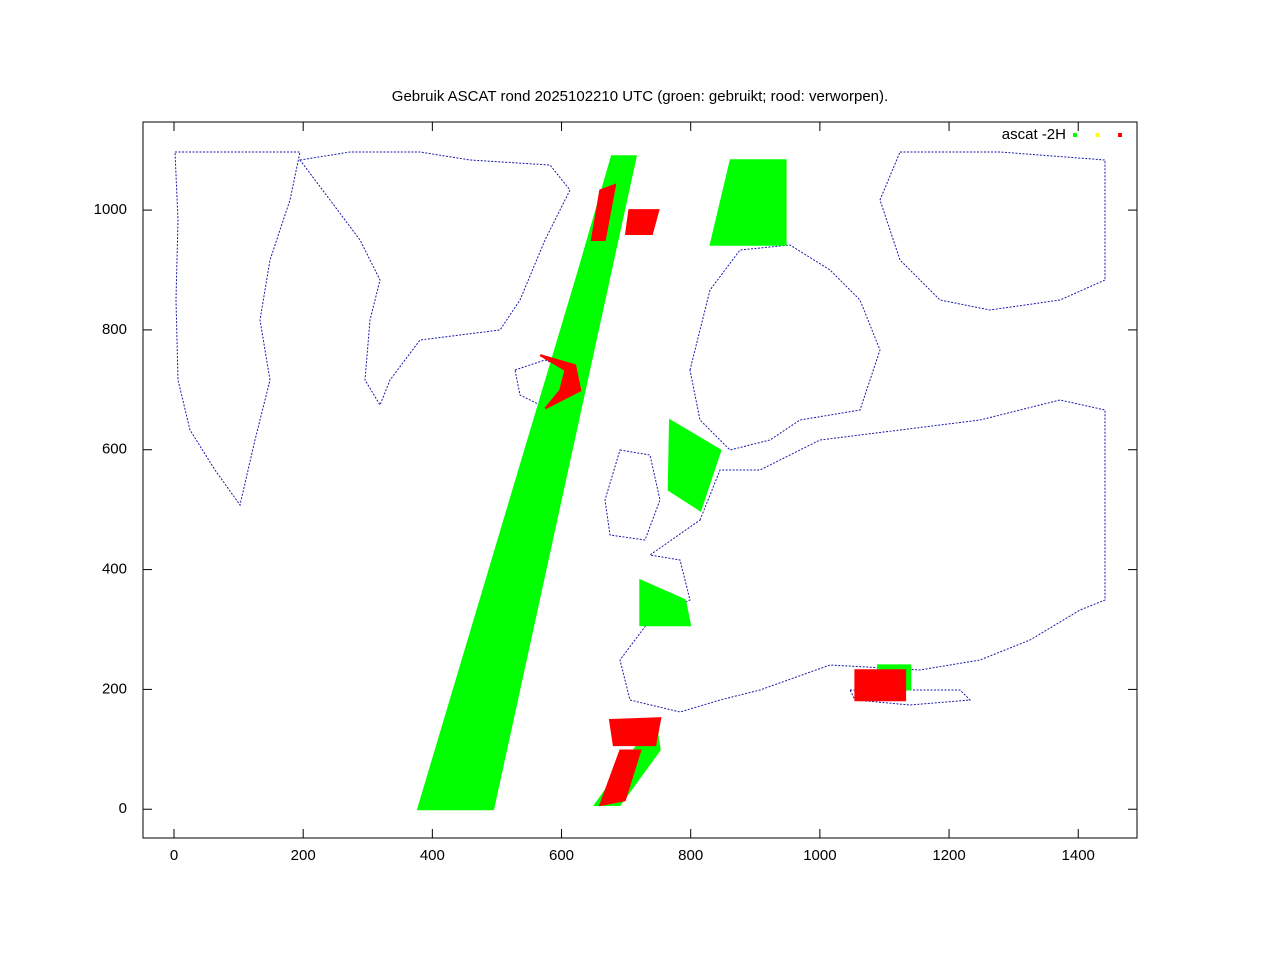 This screenshot has height=960, width=1280. I want to click on y-tick-label: 400, so click(114, 569).